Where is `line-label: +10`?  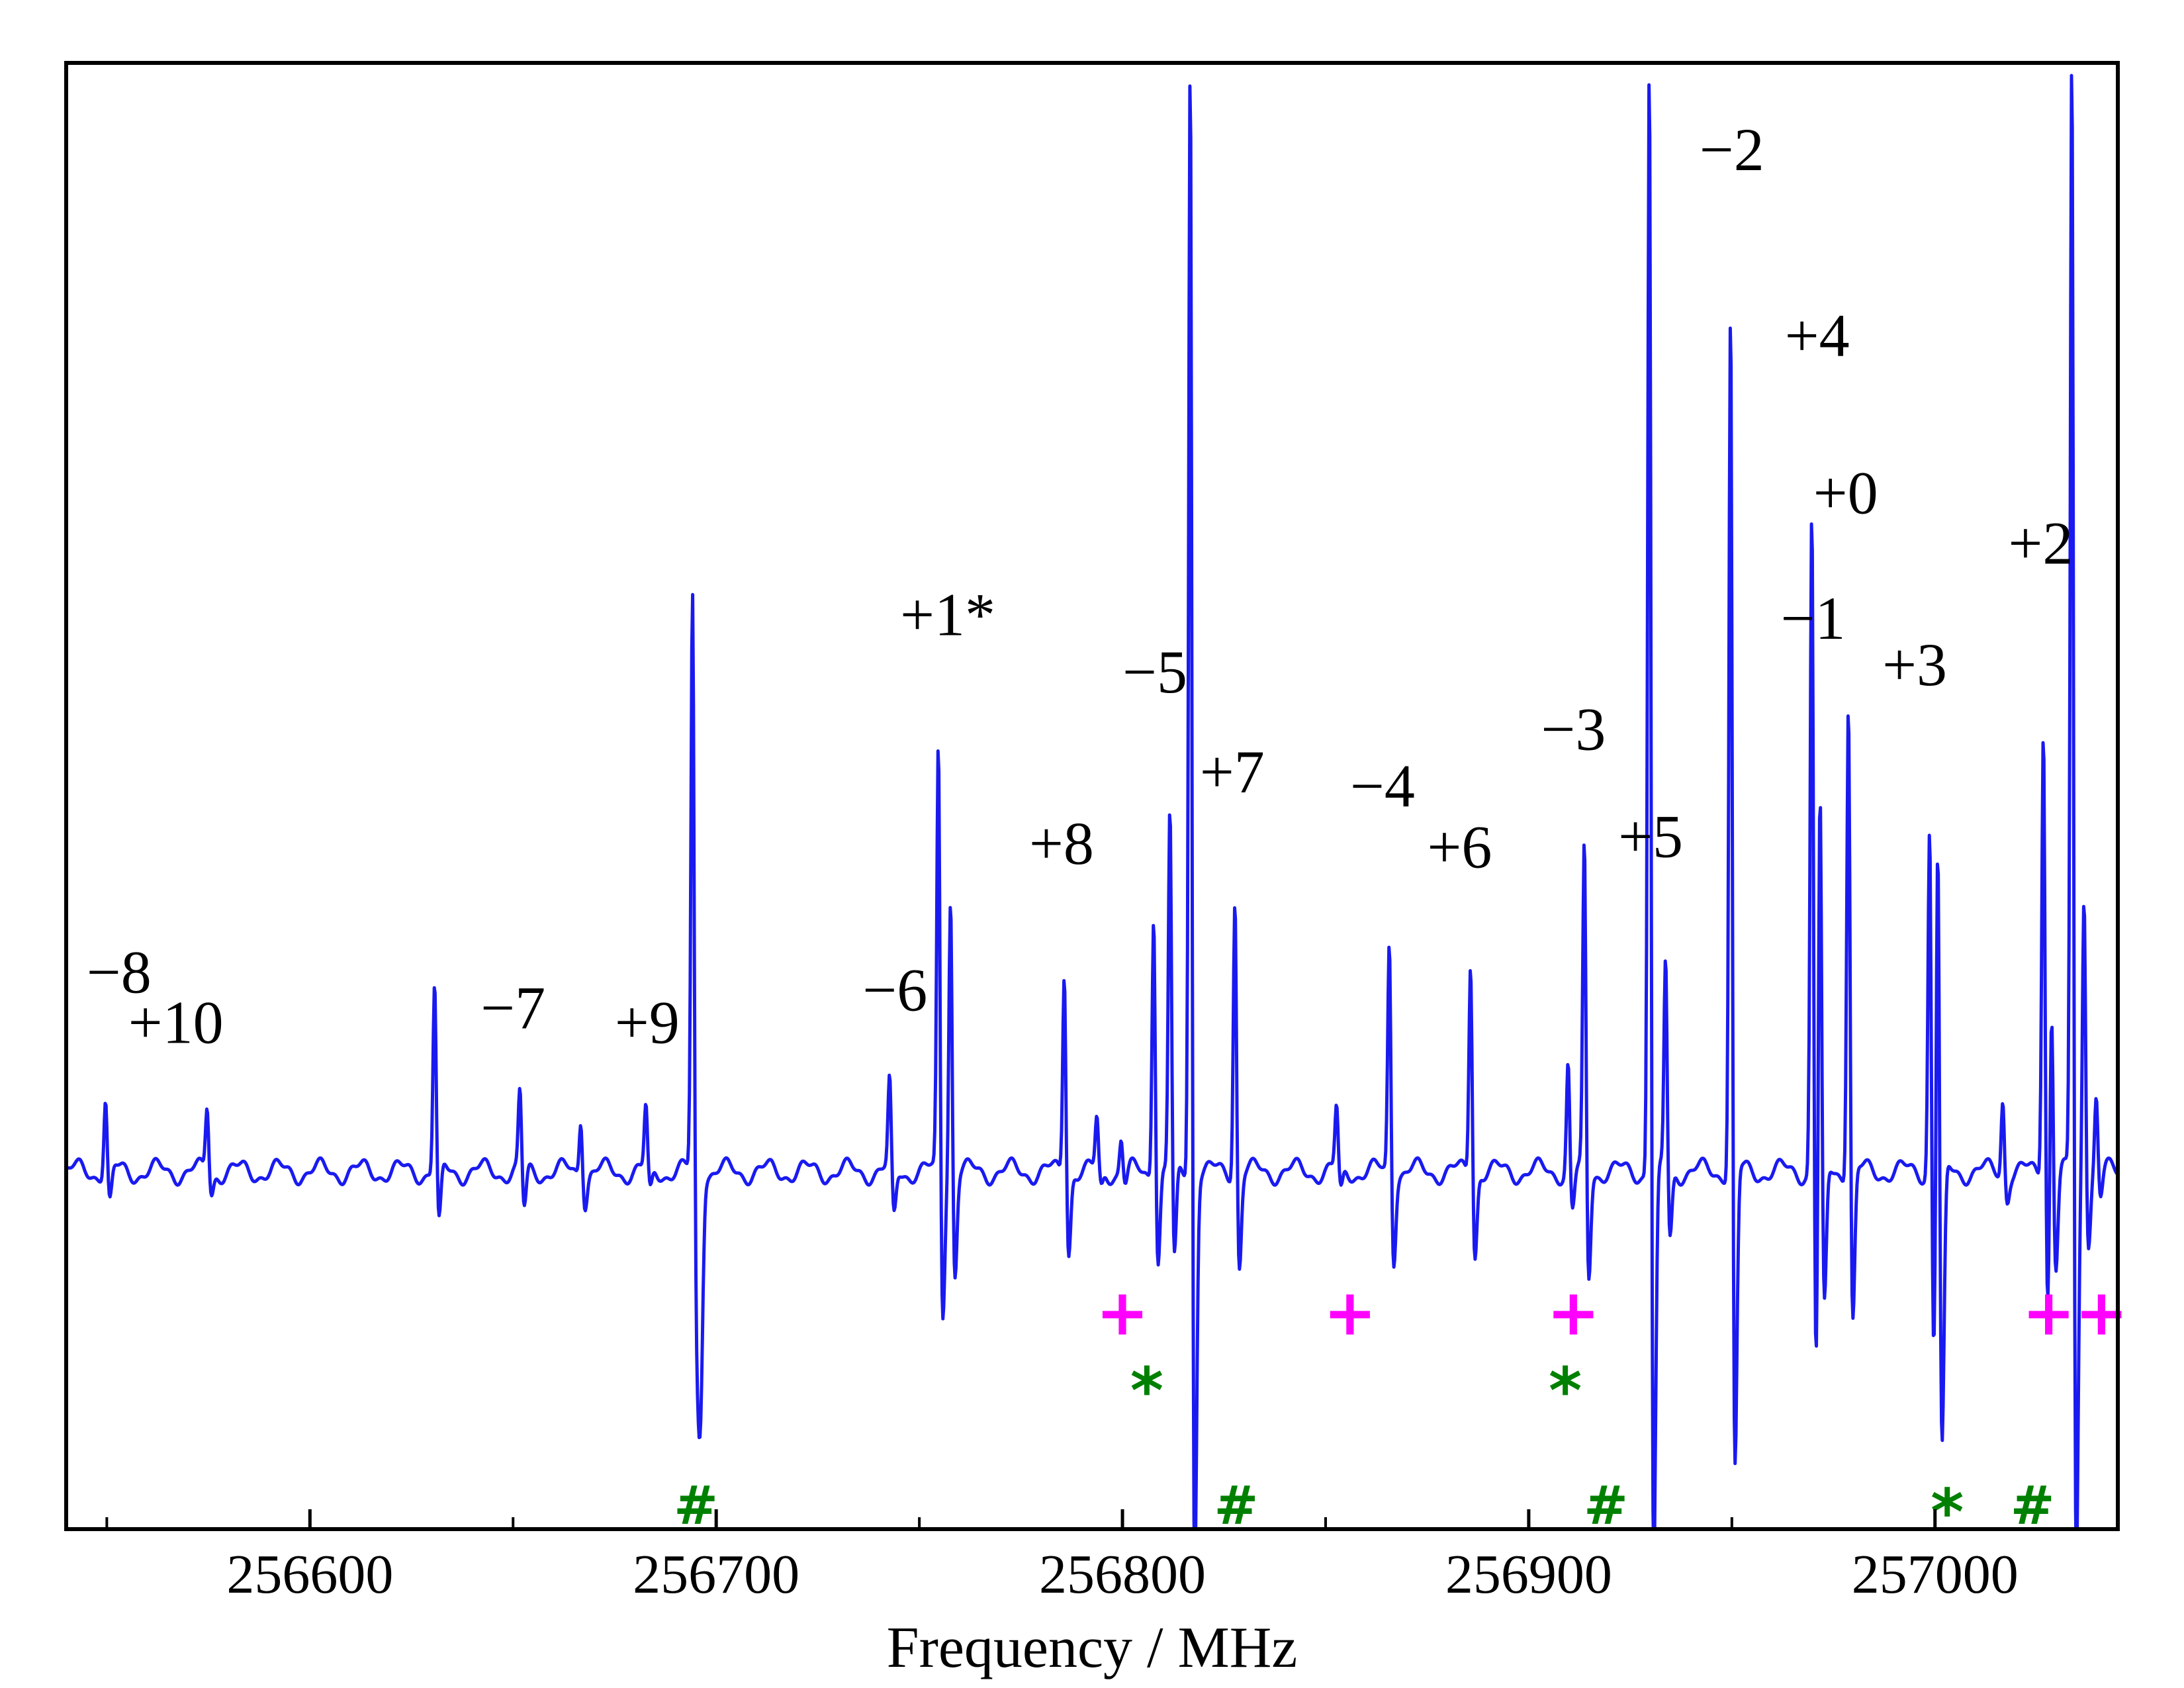 line-label: +10 is located at coordinates (176, 1022).